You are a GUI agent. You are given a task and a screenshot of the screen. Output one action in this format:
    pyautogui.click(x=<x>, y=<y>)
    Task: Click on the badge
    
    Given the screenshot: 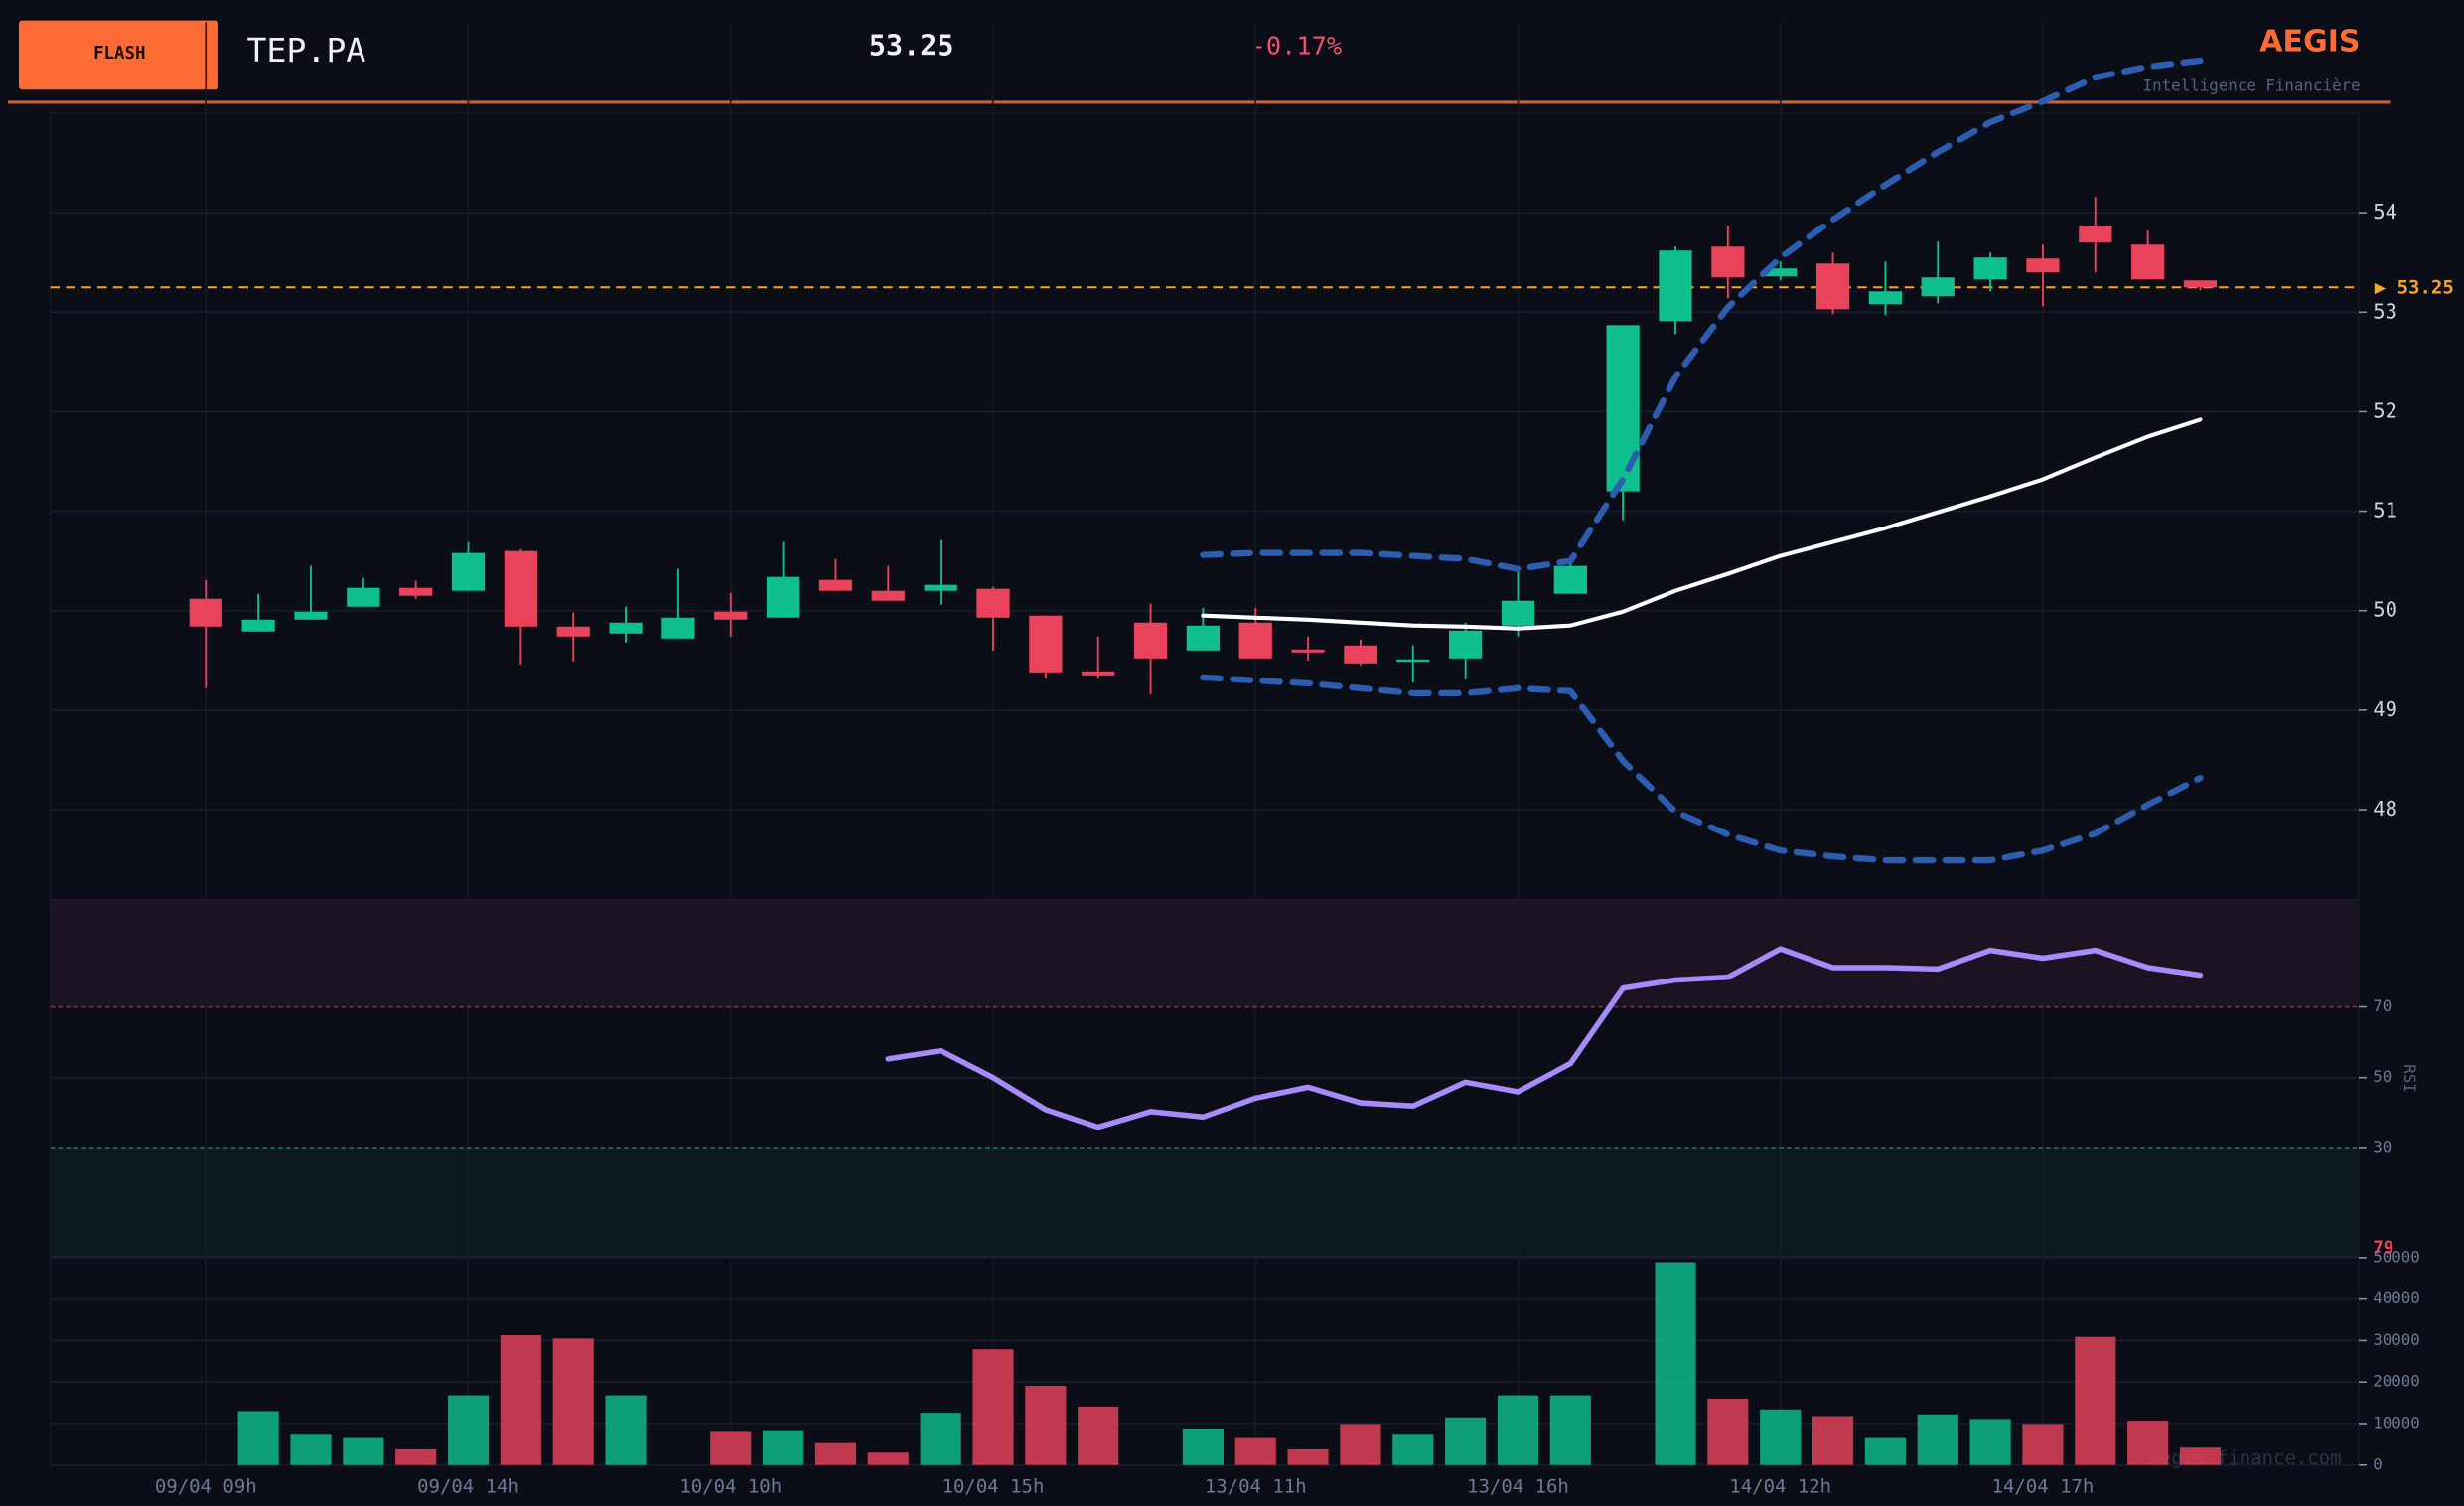 What is the action you would take?
    pyautogui.click(x=118, y=55)
    